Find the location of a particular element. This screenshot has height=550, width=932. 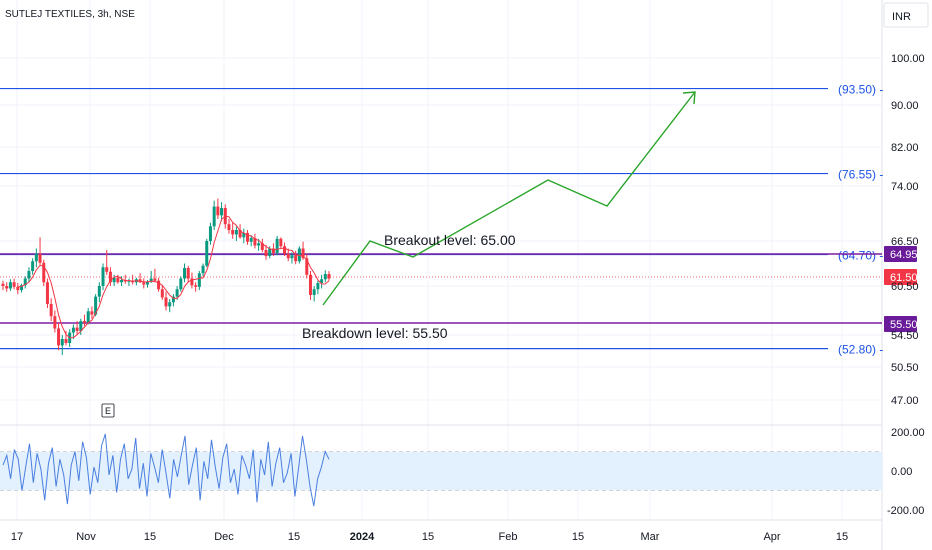

x-tick-label: Feb is located at coordinates (508, 537).